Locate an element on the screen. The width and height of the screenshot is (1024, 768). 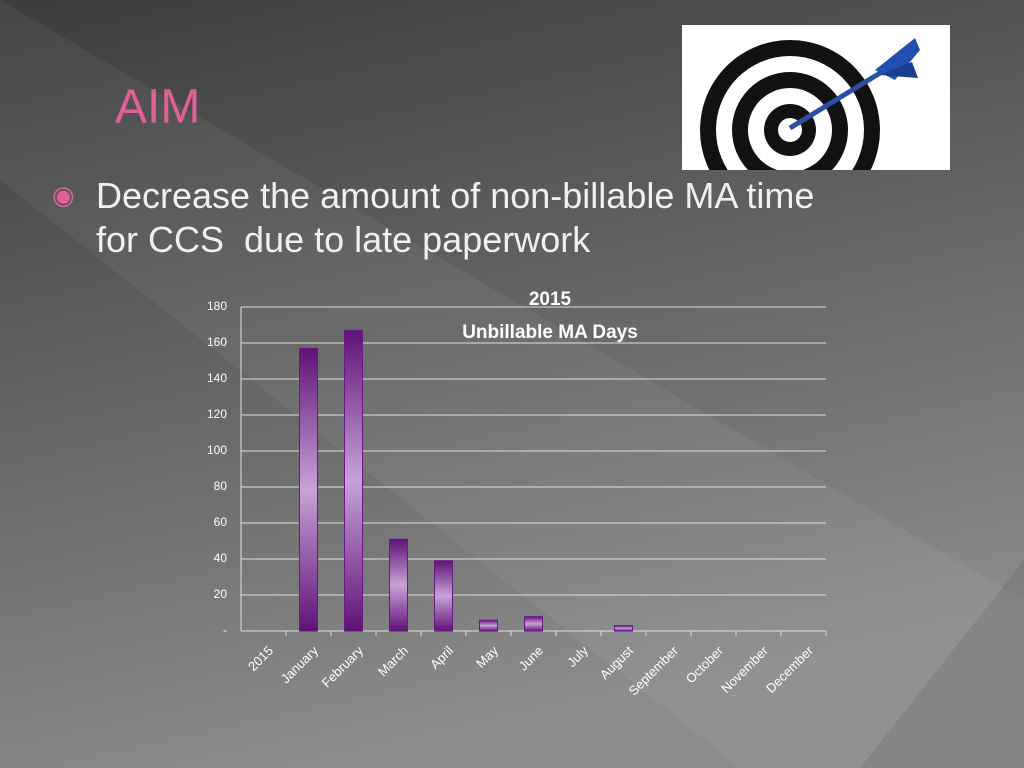
slide-title: AIM is located at coordinates (157, 107).